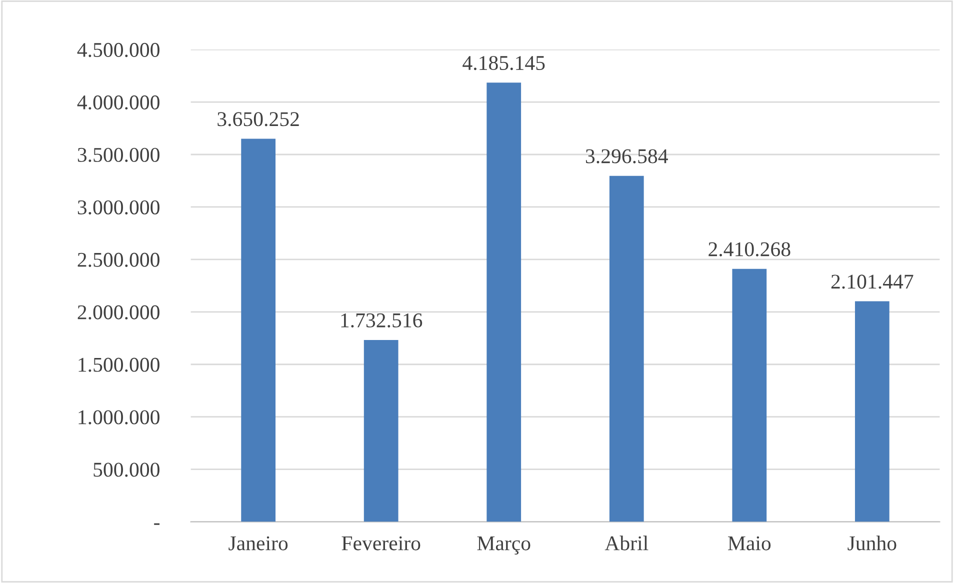  I want to click on x-tick-label: Junho, so click(872, 543).